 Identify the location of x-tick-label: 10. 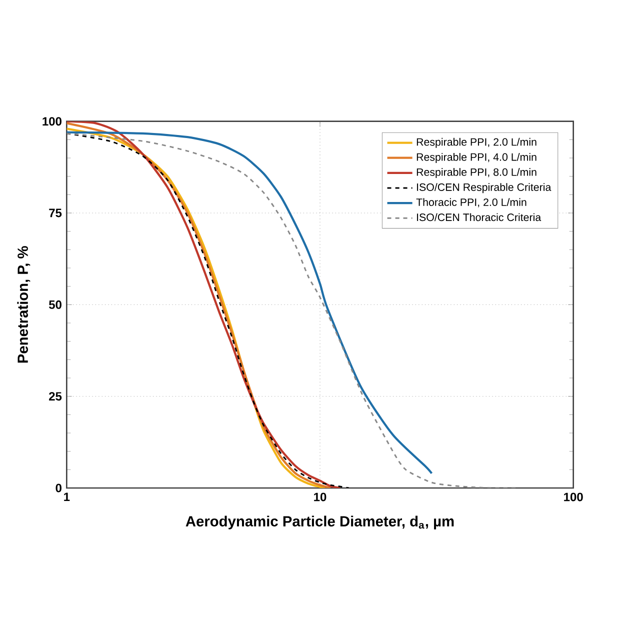
(320, 497).